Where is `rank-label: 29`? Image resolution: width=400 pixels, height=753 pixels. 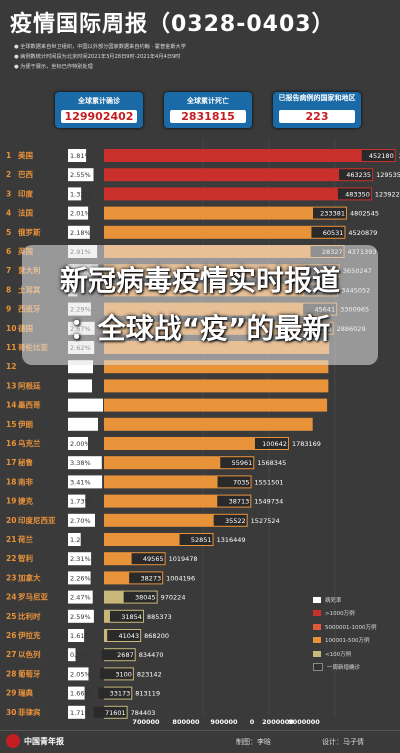
rank-label: 29 is located at coordinates (11, 693).